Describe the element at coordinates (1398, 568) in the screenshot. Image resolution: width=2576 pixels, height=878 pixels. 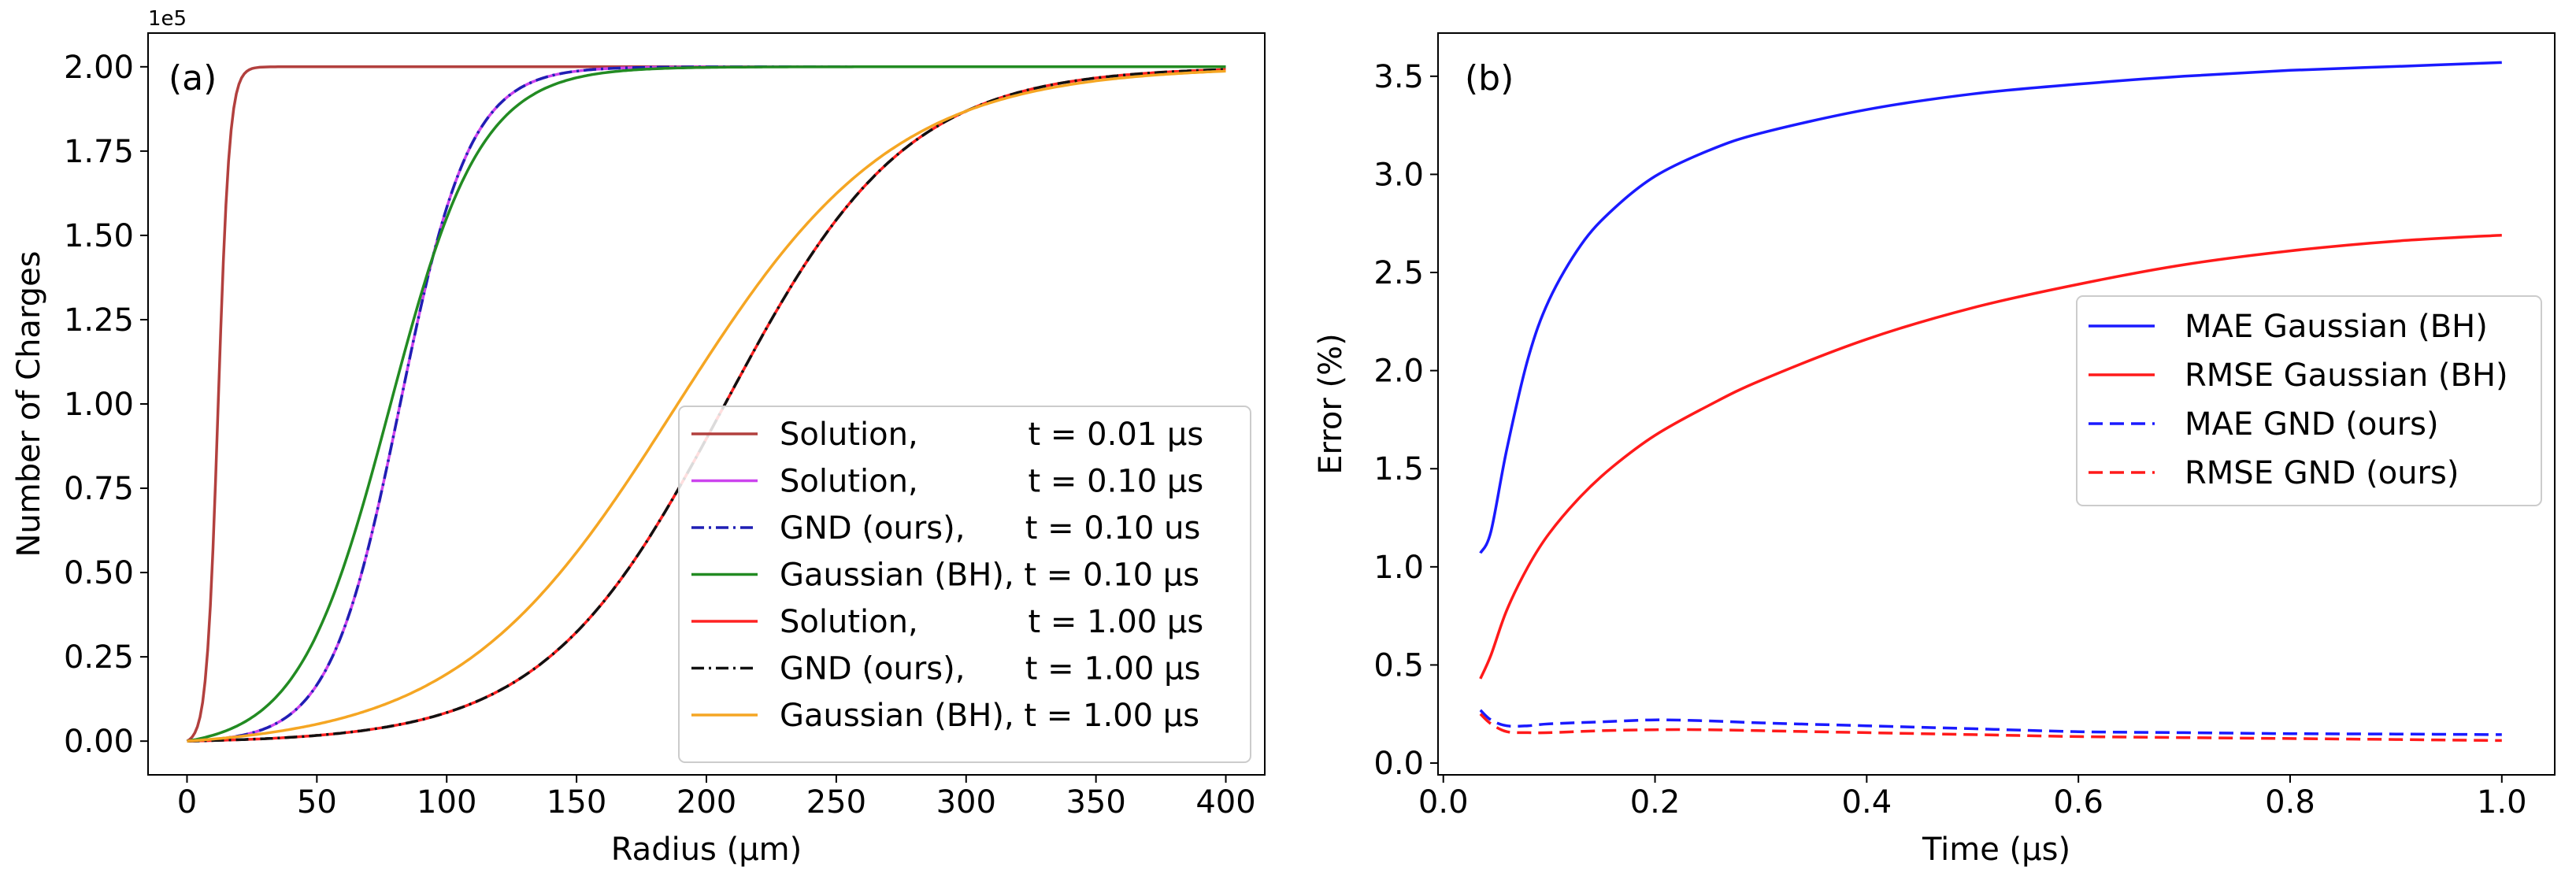
I see `panel-b-y-tick-label: 1.0` at that location.